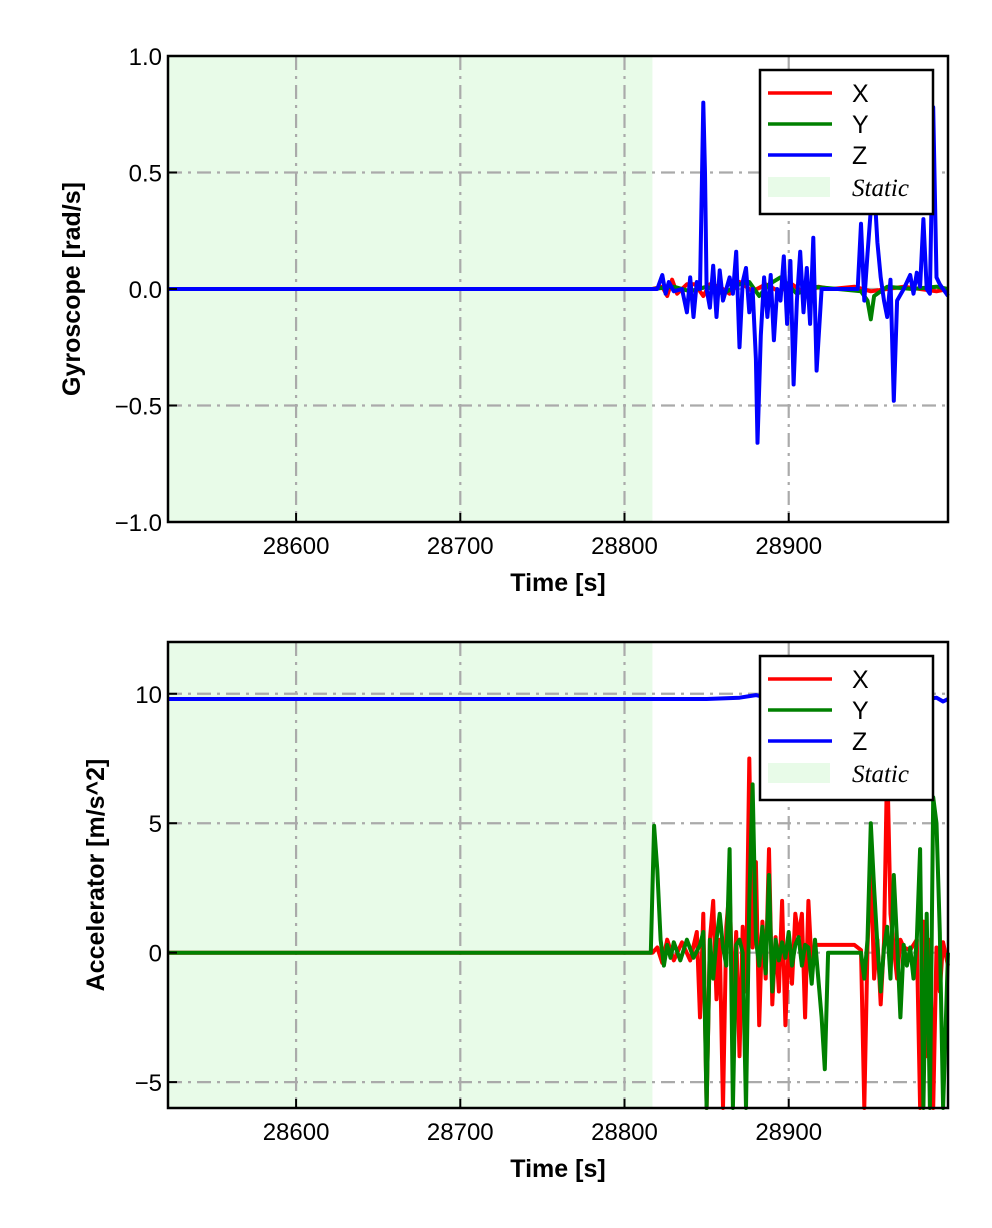 This screenshot has height=1228, width=992. I want to click on accelerator-y-tick-label: 10, so click(148, 695).